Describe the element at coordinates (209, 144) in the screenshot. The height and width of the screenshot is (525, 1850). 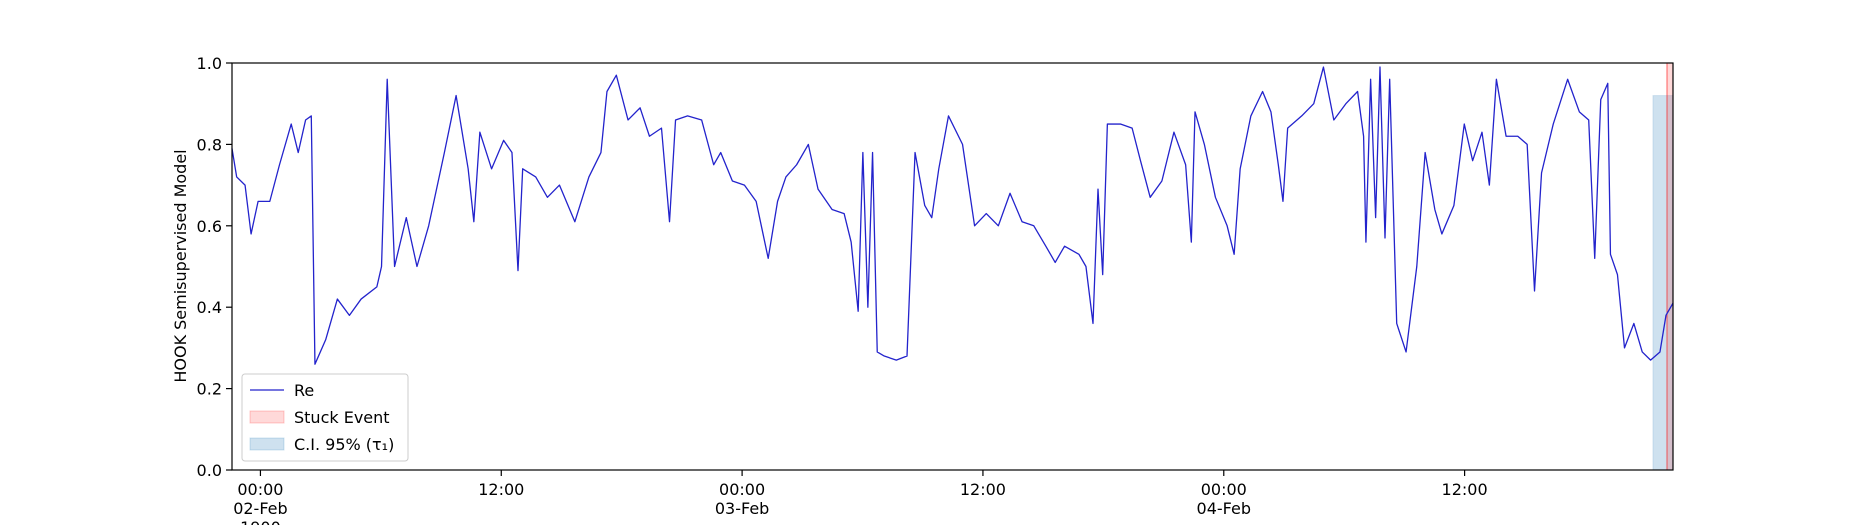
I see `y-tick-label: 0.8` at that location.